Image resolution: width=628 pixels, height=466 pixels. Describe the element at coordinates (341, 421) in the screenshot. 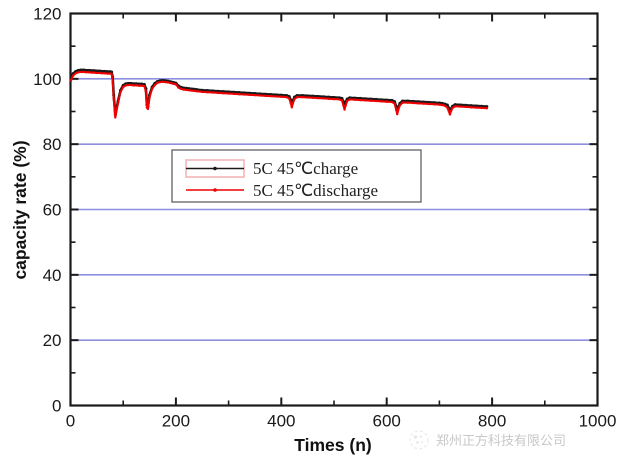

I see `x-axis-tick-labels: 0 200 400 600 800 1000` at that location.